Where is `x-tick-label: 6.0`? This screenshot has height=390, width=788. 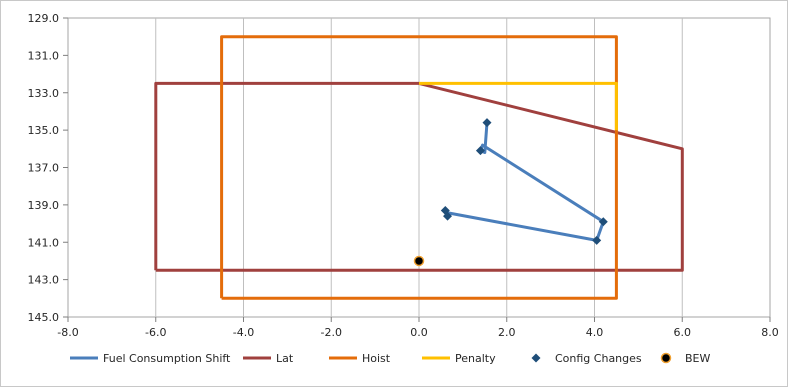
x-tick-label: 6.0 is located at coordinates (683, 332).